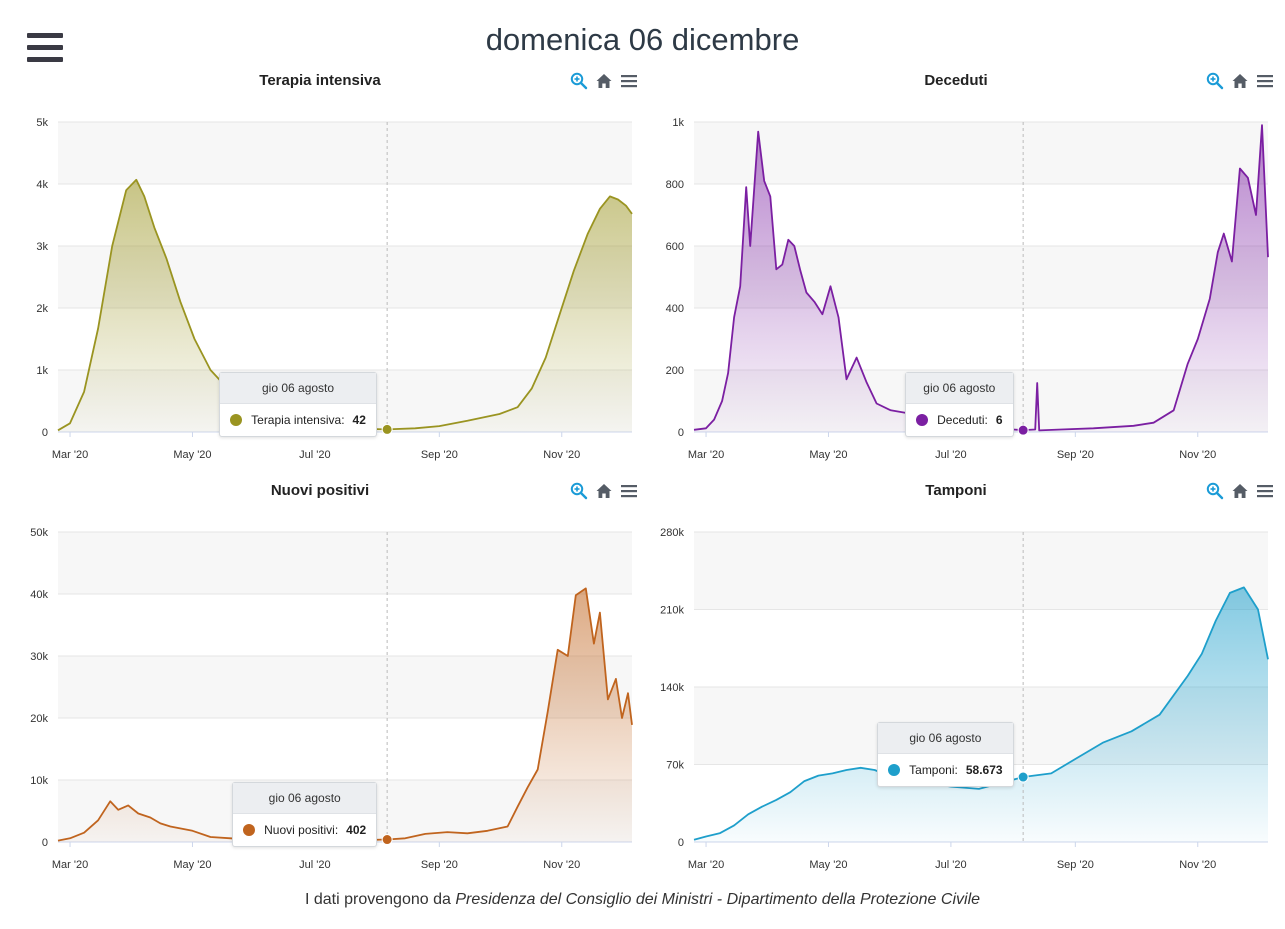 This screenshot has height=929, width=1285. Describe the element at coordinates (584, 899) in the screenshot. I see `footer-source-1: Presidenza del Consiglio dei Ministri` at that location.